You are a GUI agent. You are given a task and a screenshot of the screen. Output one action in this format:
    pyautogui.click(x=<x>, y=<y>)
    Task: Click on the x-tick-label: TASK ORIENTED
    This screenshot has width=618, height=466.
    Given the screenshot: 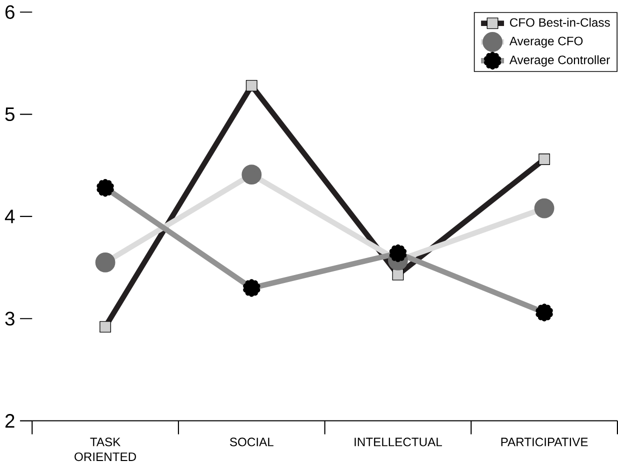 What is the action you would take?
    pyautogui.click(x=105, y=450)
    